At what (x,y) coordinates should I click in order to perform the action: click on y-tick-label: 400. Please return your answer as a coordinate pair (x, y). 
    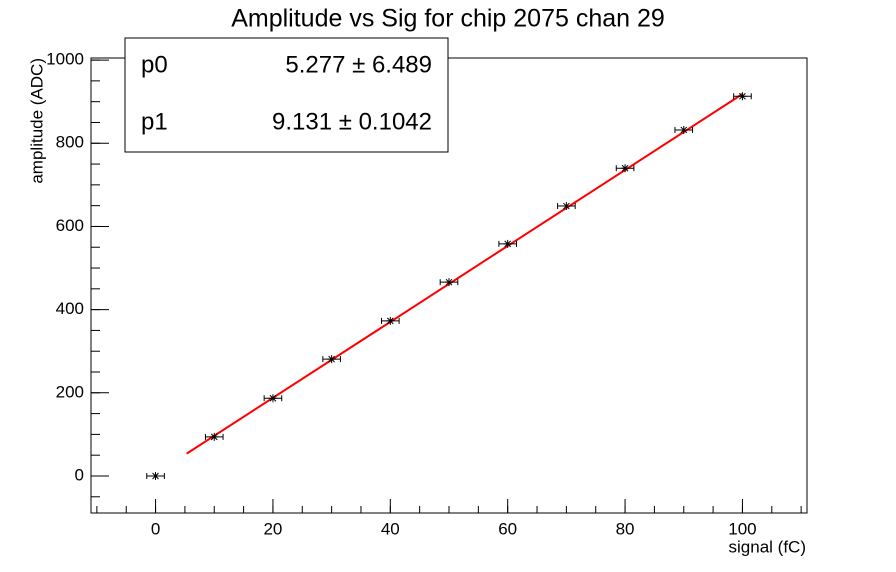
    Looking at the image, I should click on (70, 308).